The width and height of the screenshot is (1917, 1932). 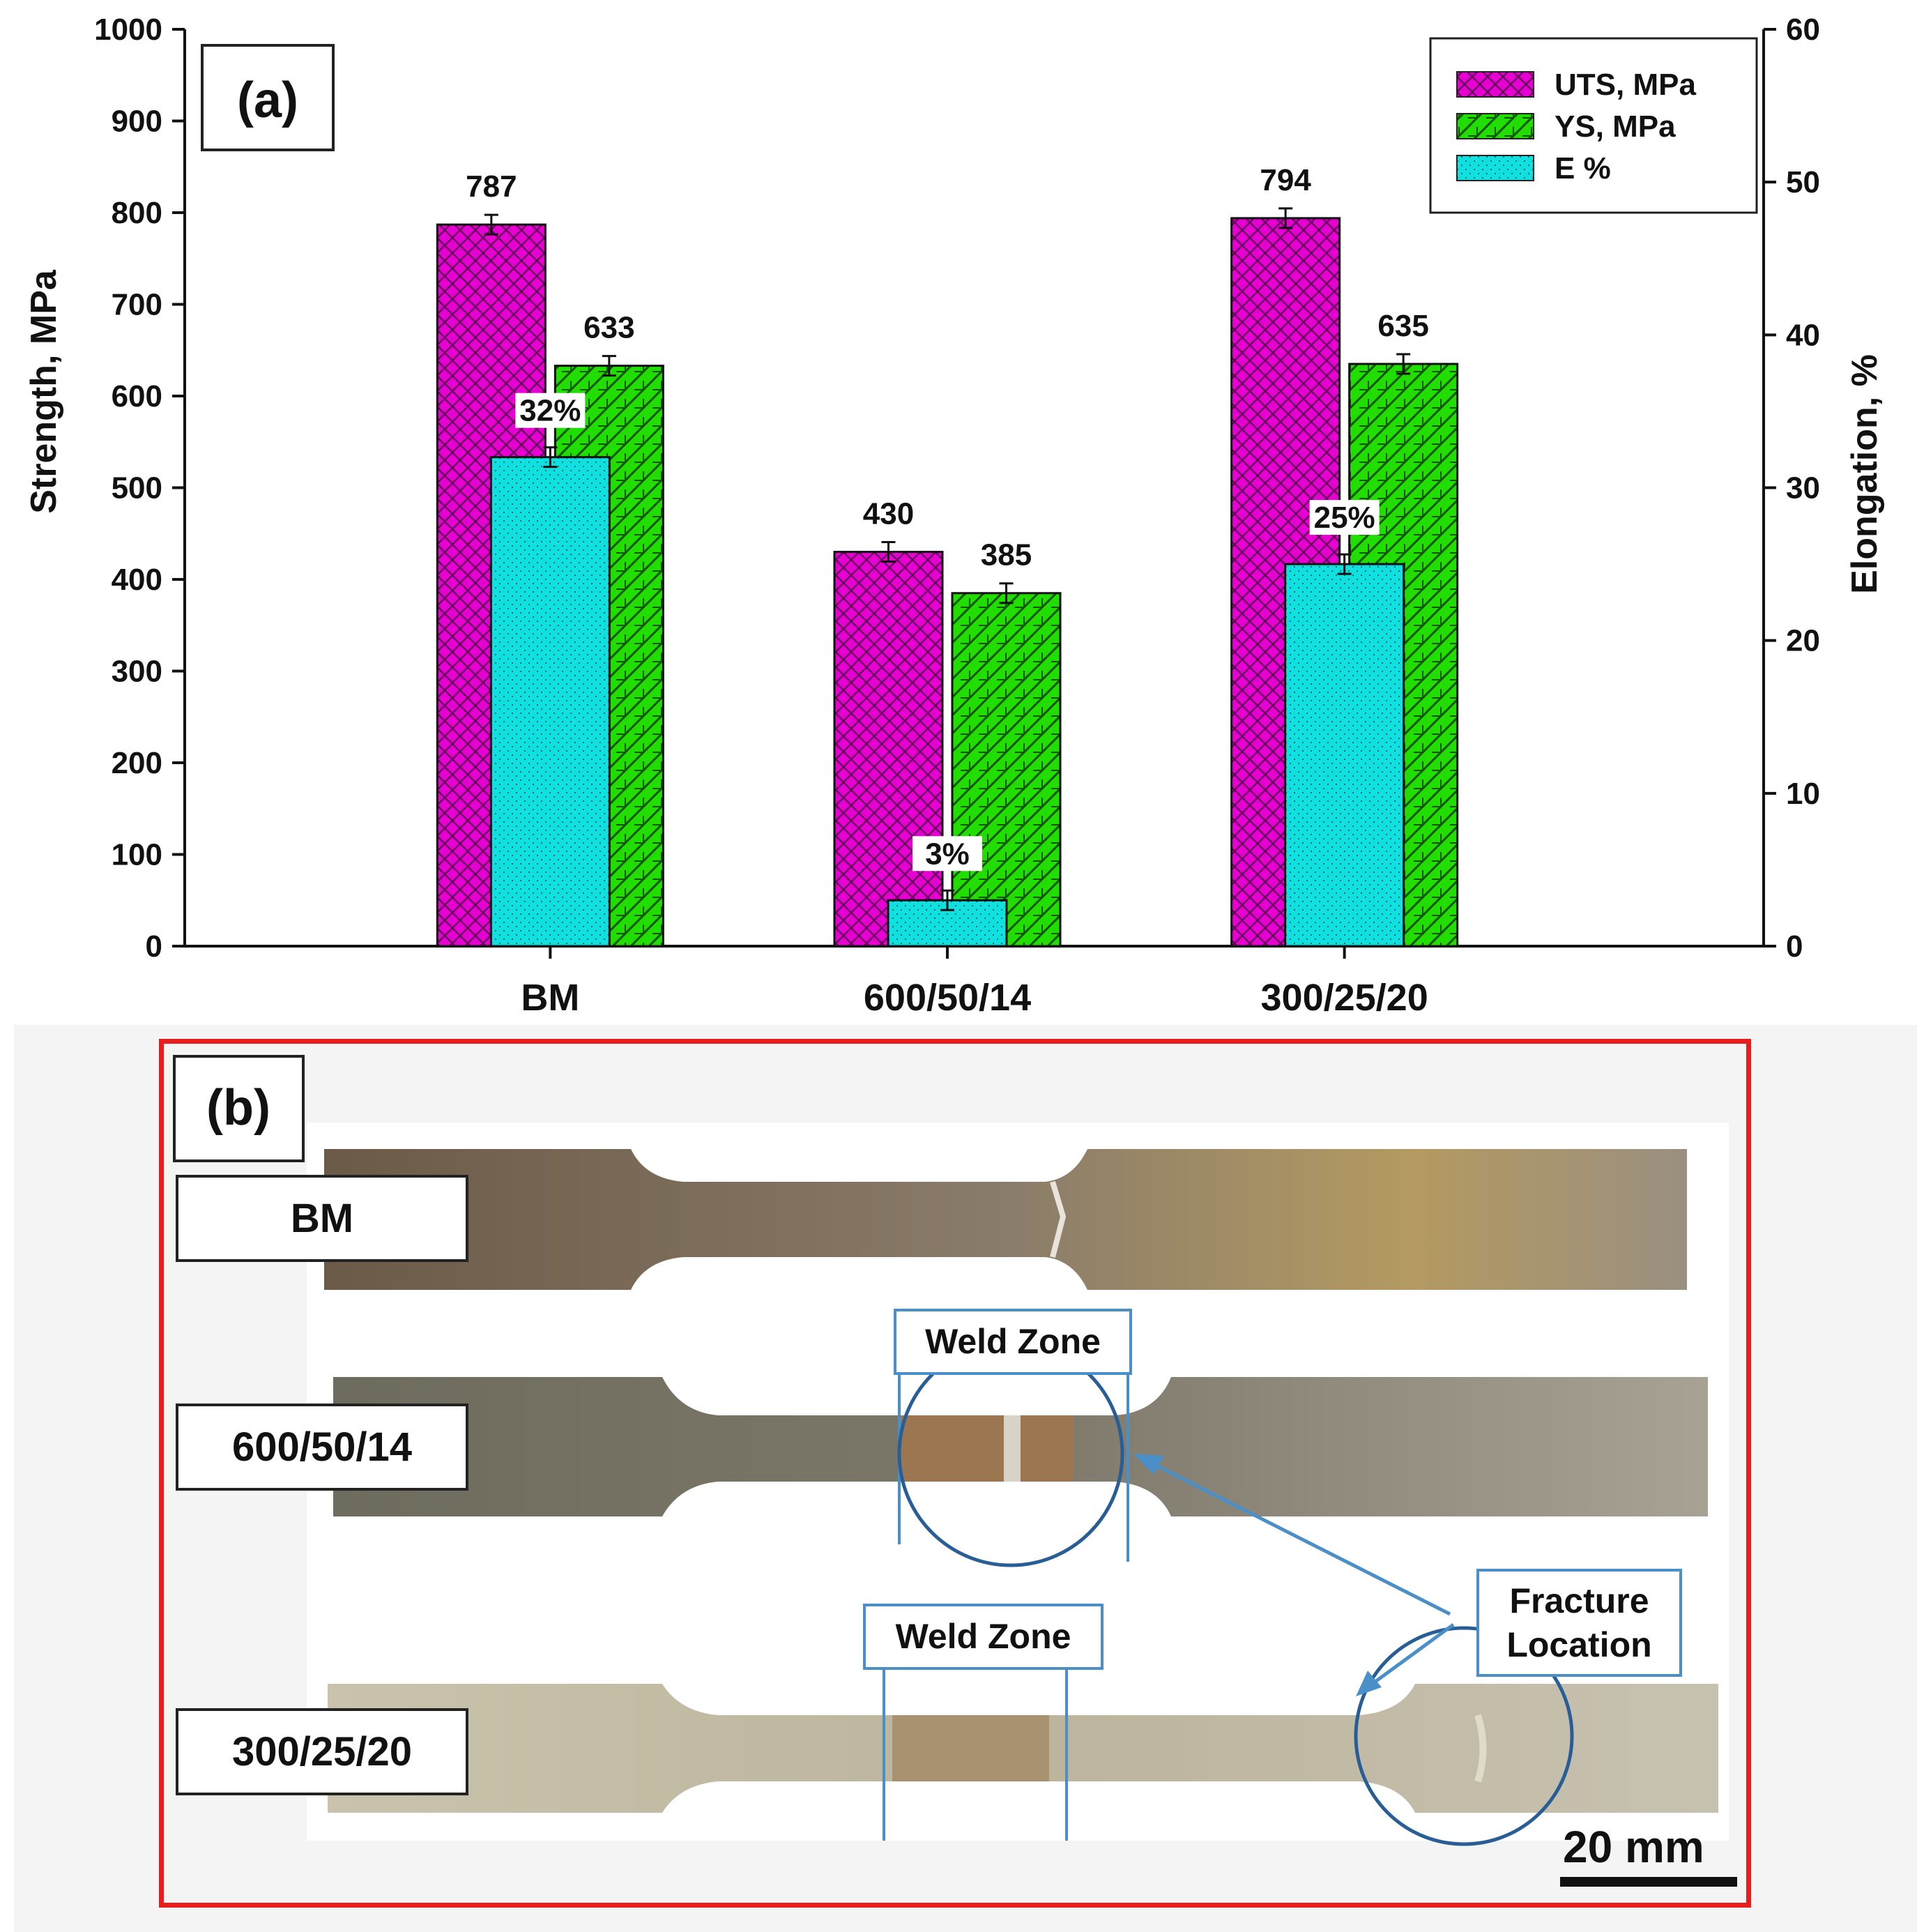 I want to click on specimen-label-600-50-14: 600/50/14, so click(x=322, y=1448).